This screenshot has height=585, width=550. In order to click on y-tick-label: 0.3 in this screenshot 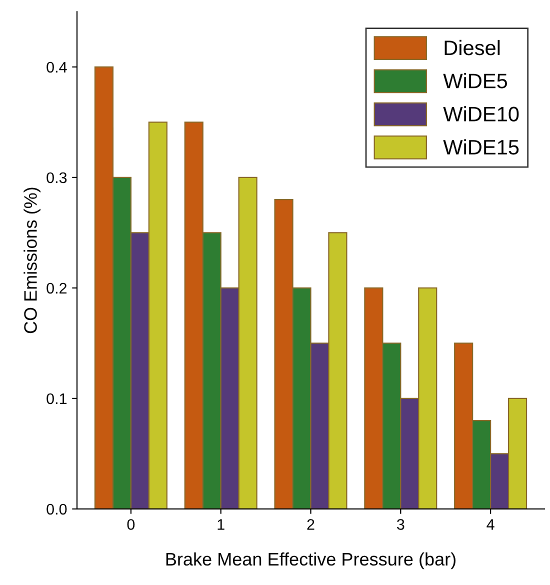, I will do `click(56, 178)`.